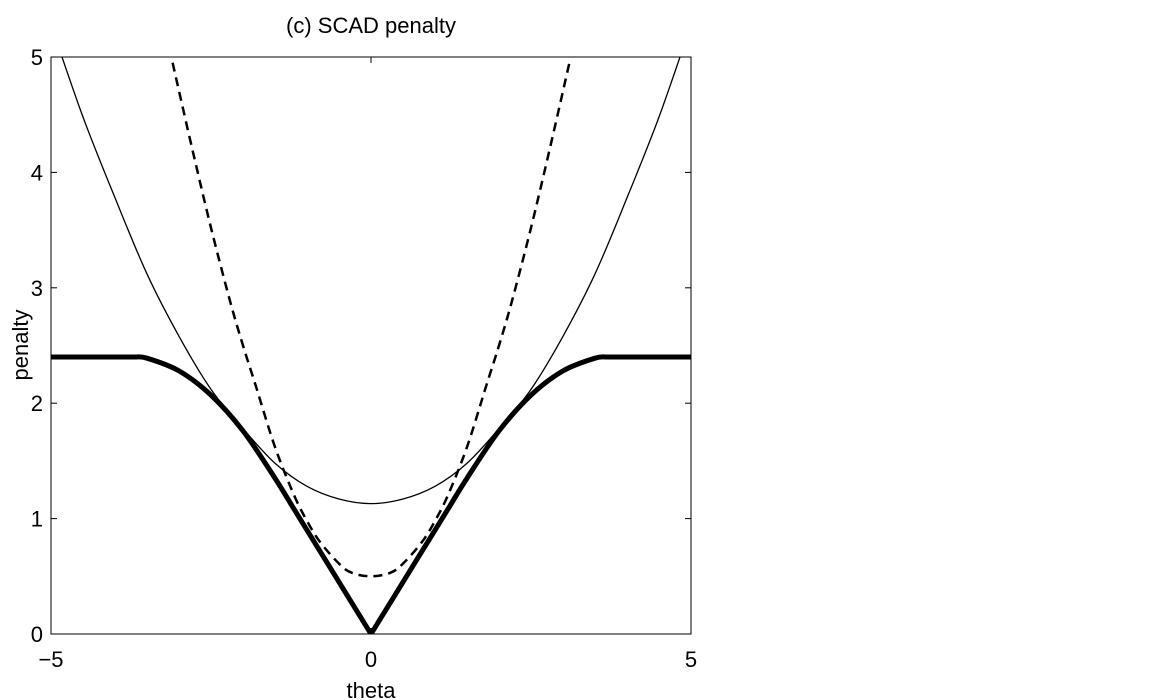  What do you see at coordinates (691, 659) in the screenshot?
I see `x-tick-label: 5` at bounding box center [691, 659].